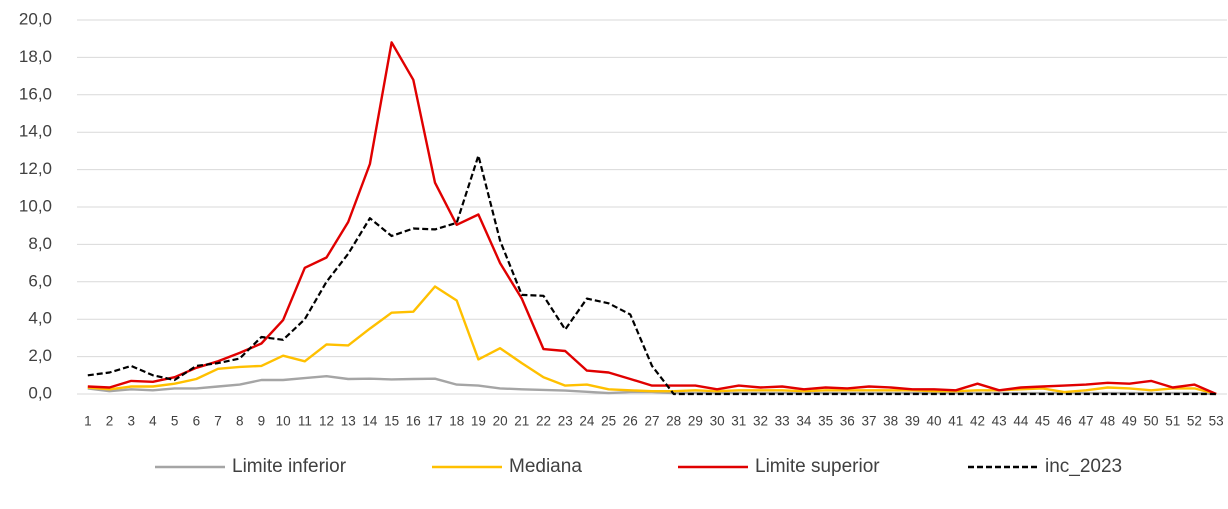 The width and height of the screenshot is (1228, 509). I want to click on x-tick-label: 3, so click(131, 421).